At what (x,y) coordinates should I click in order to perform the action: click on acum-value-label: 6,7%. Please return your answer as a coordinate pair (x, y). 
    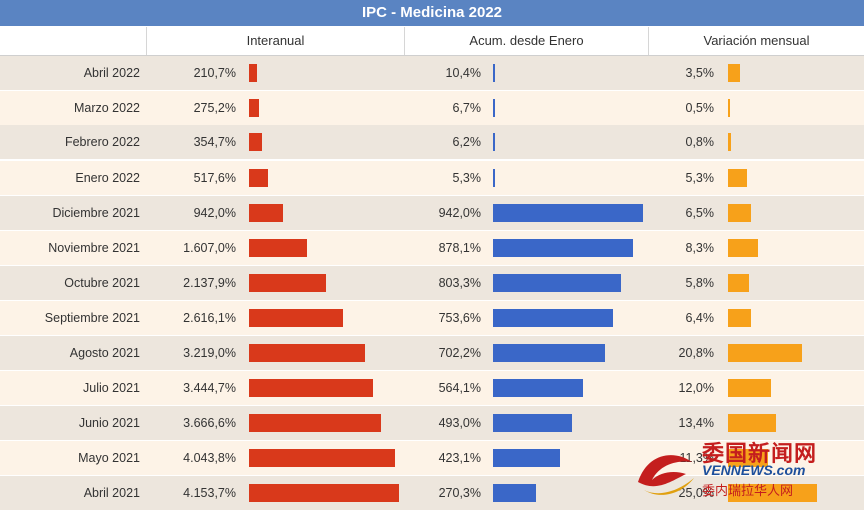
    Looking at the image, I should click on (467, 108).